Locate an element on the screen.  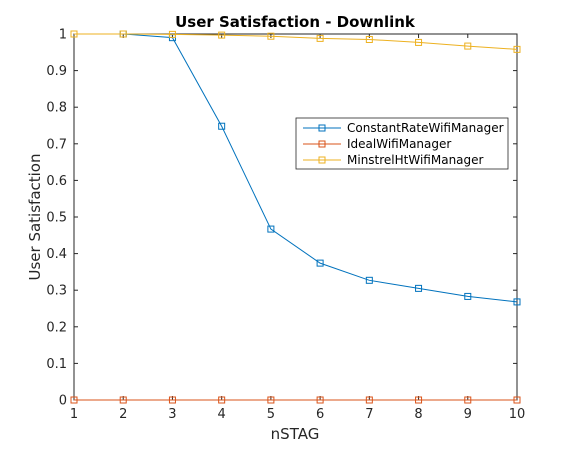
x-tick-label: 5 is located at coordinates (271, 414).